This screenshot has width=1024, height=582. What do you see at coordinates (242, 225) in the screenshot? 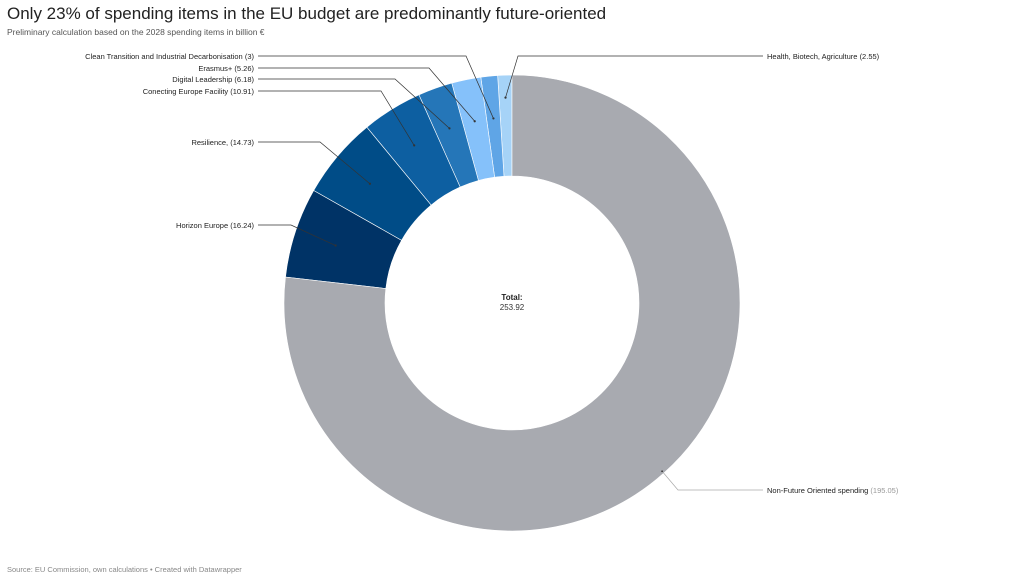
I see `slice-label-value: (16.24)` at bounding box center [242, 225].